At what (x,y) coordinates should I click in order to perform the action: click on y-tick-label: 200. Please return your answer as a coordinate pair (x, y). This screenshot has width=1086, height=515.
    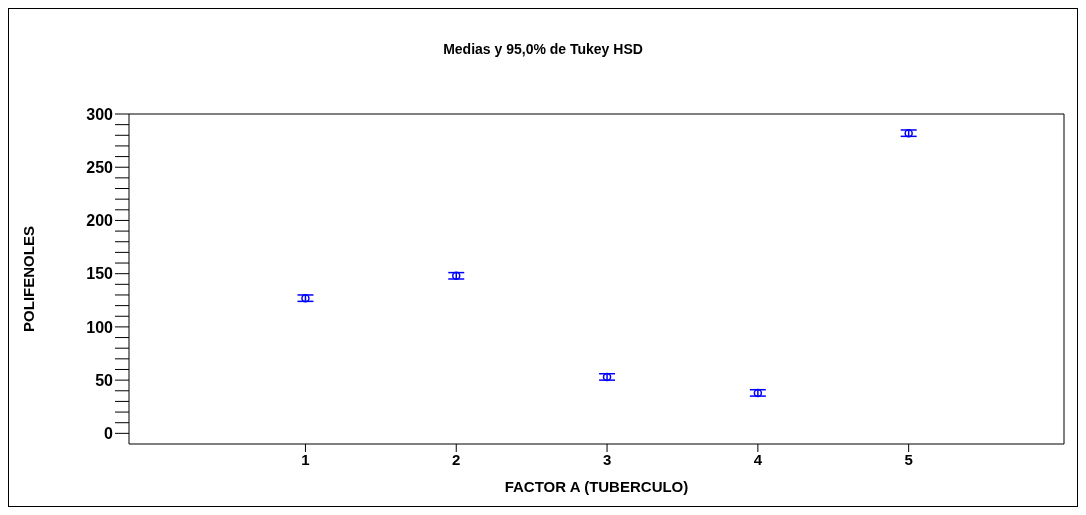
    Looking at the image, I should click on (100, 221).